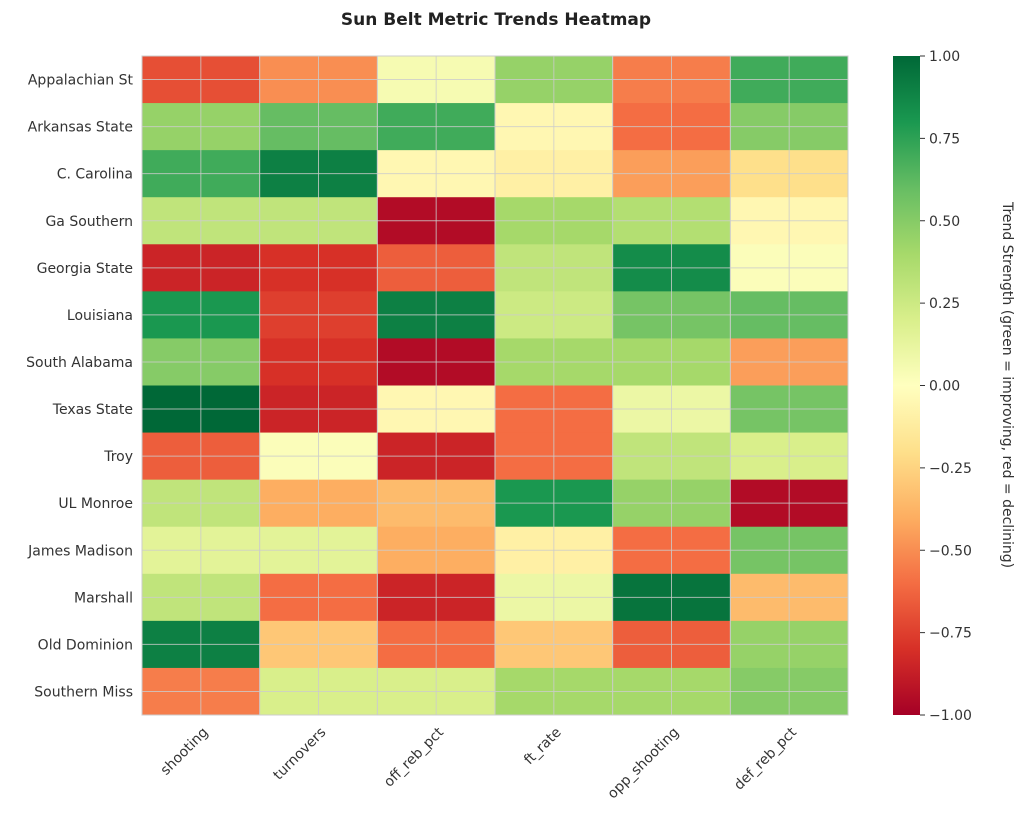 The image size is (1024, 823). What do you see at coordinates (950, 634) in the screenshot?
I see `colorbar-tick-label: −0.75` at bounding box center [950, 634].